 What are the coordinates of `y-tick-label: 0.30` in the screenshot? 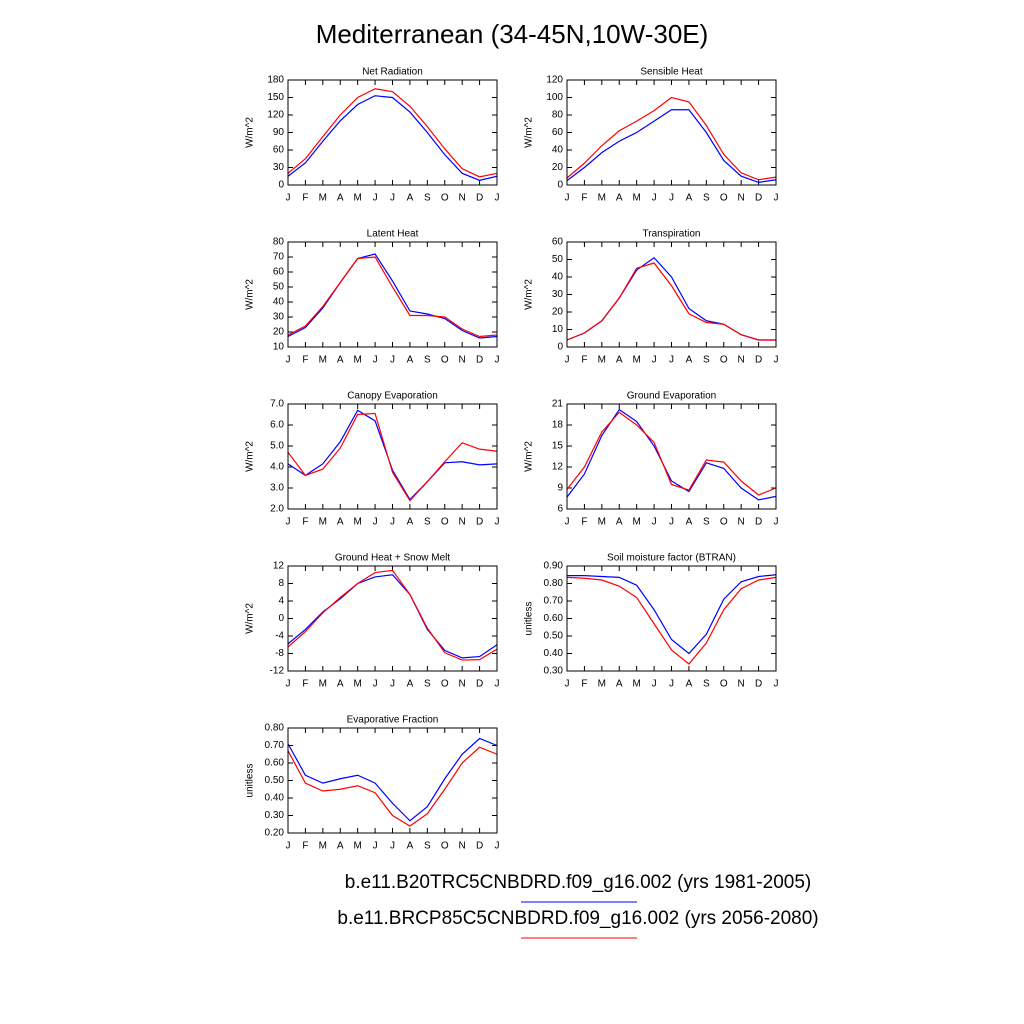 It's located at (275, 815).